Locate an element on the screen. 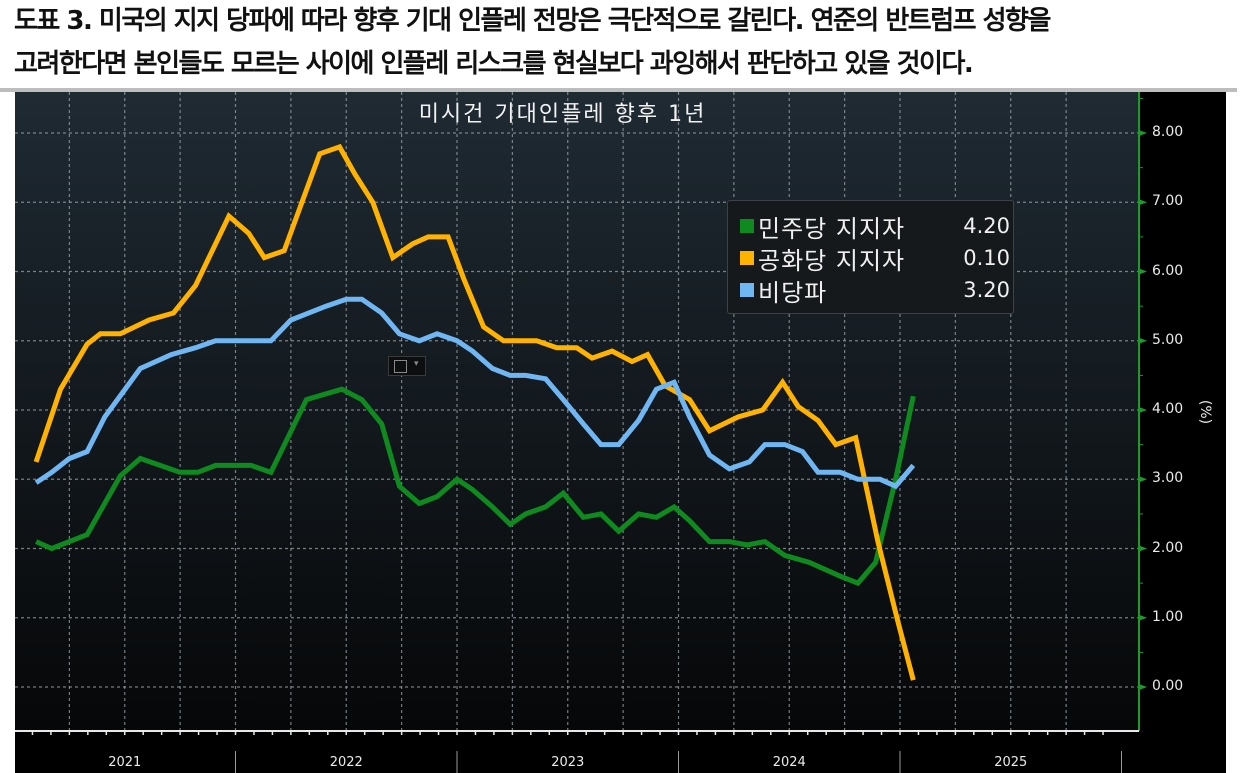 Image resolution: width=1241 pixels, height=773 pixels. y-tick-label: 0.00 is located at coordinates (1168, 686).